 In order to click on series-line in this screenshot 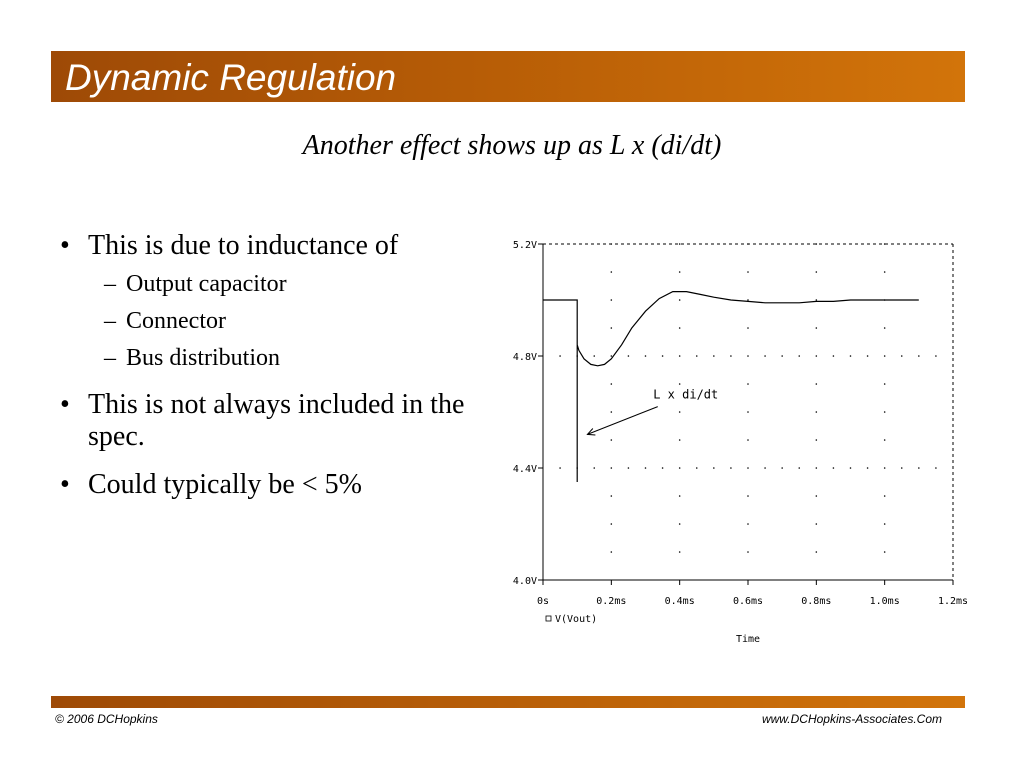, I will do `click(731, 386)`.